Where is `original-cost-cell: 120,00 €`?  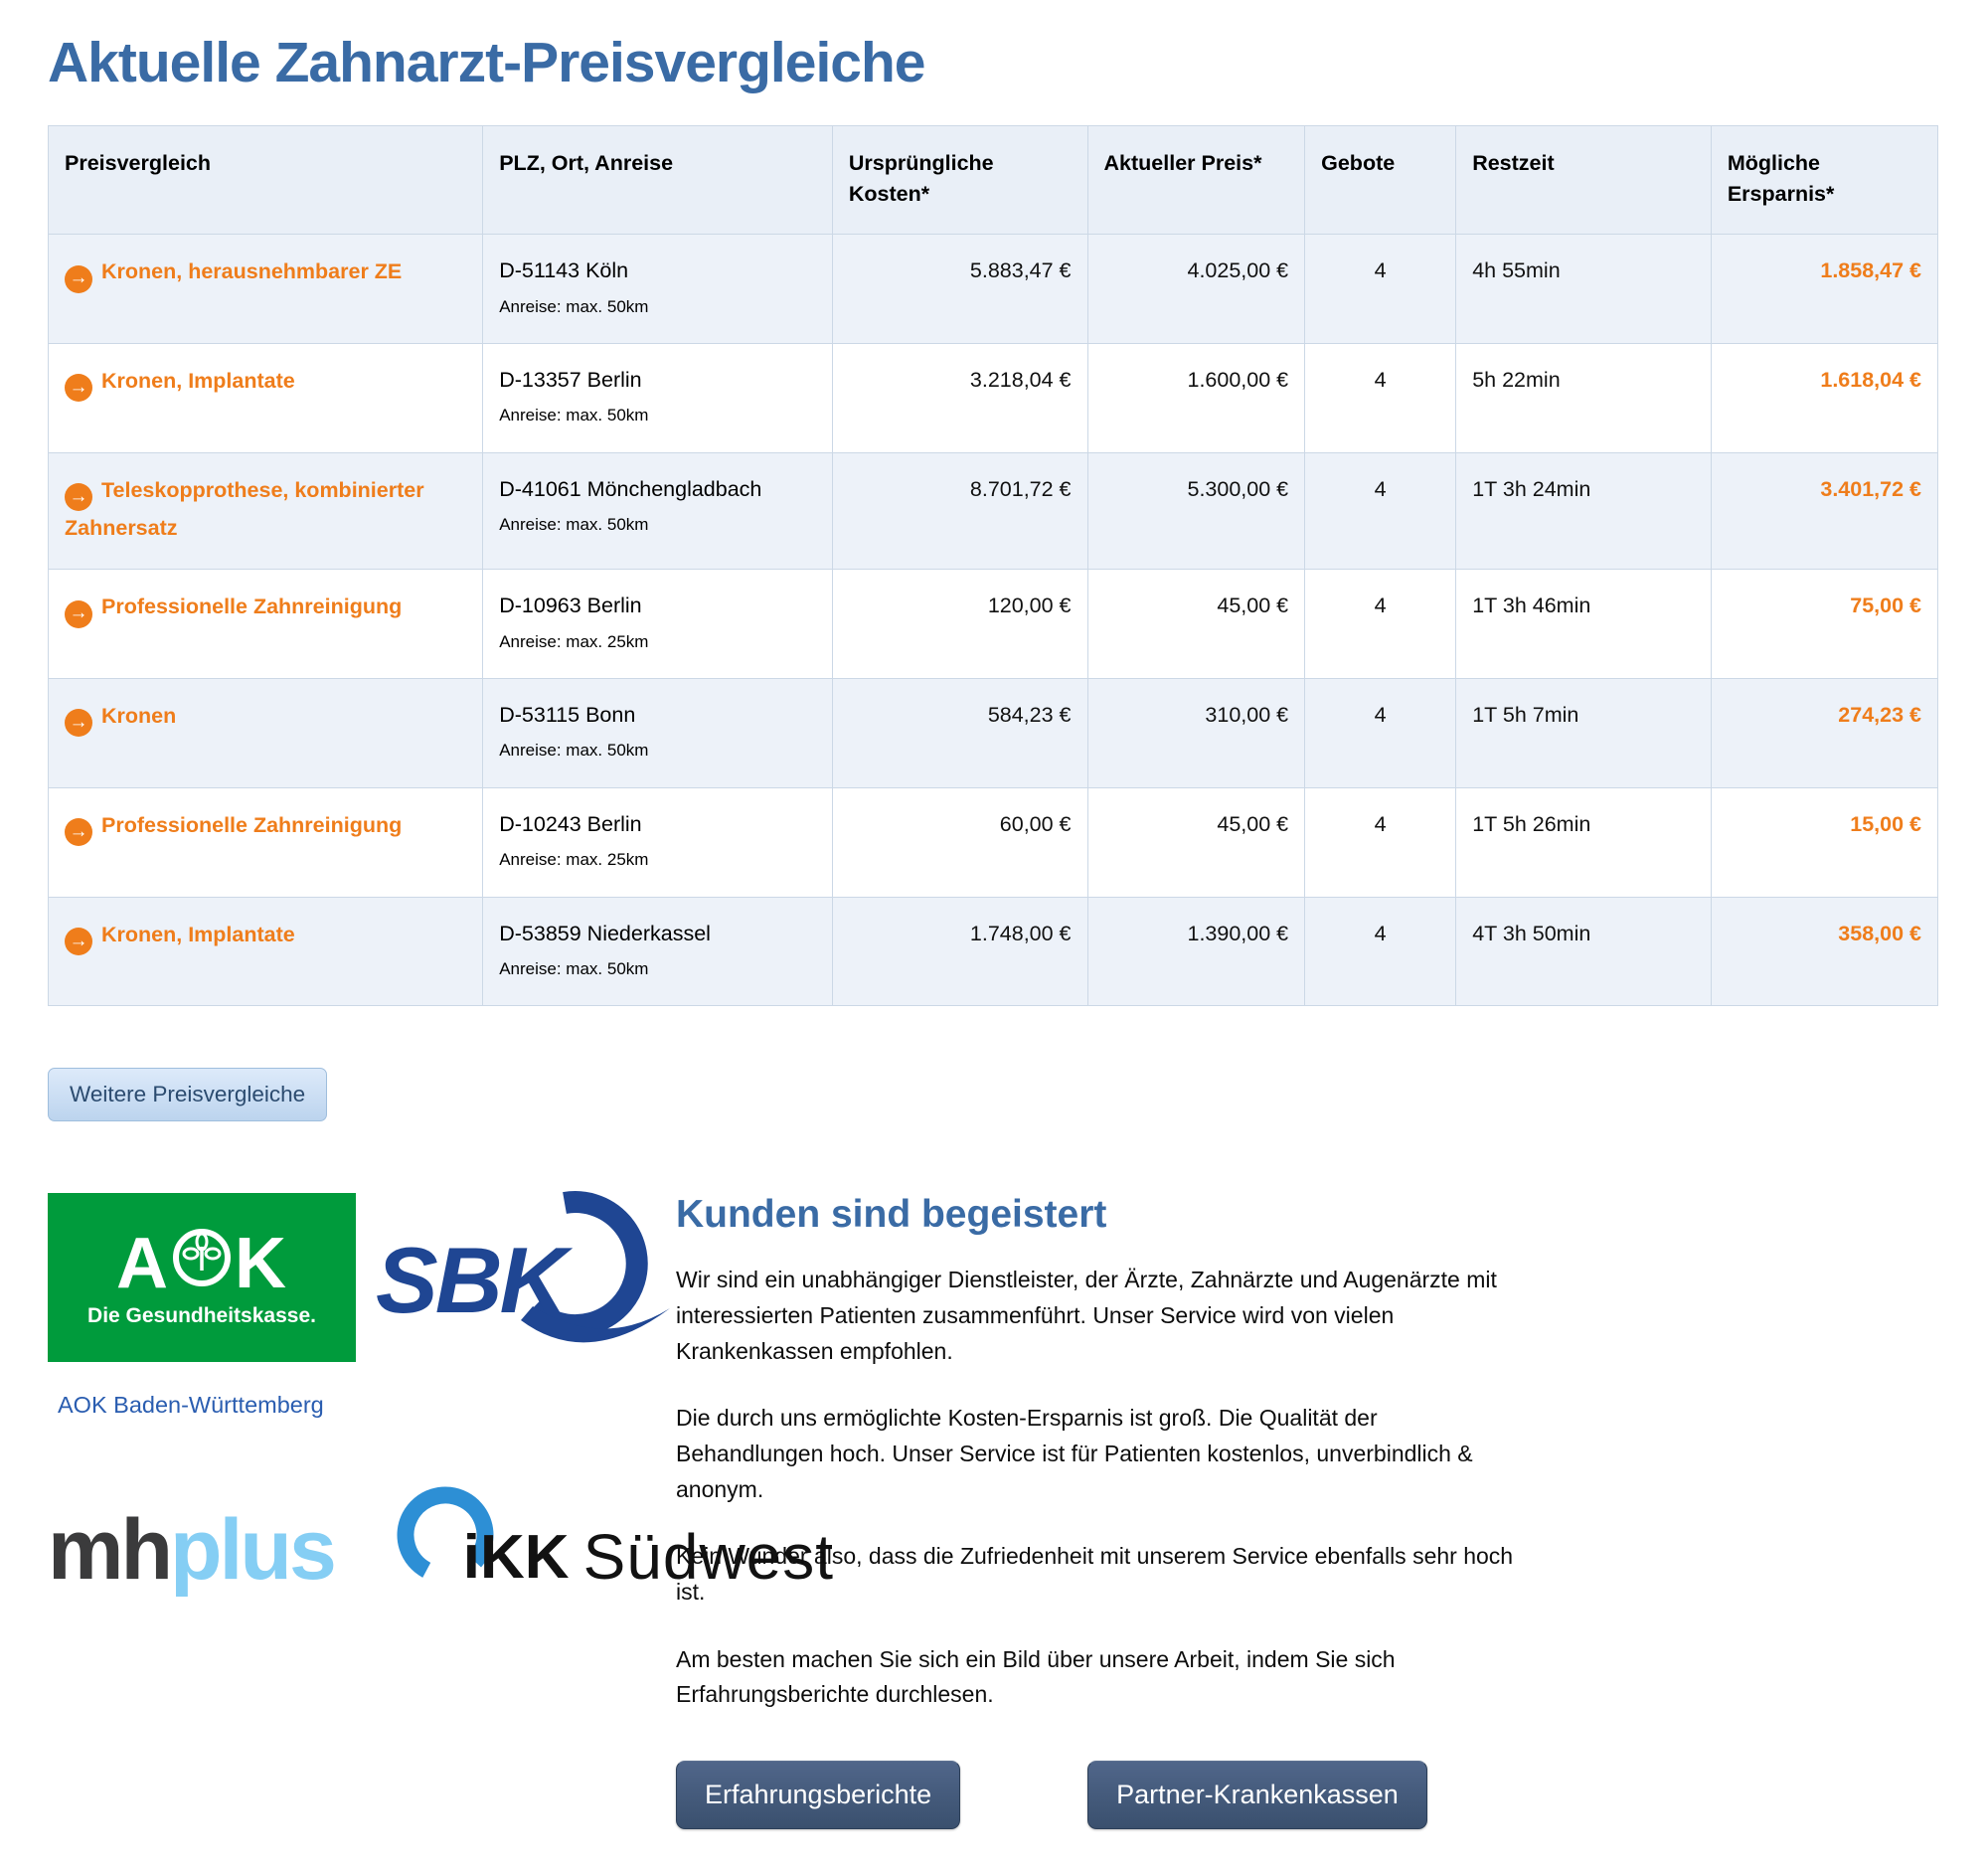 original-cost-cell: 120,00 € is located at coordinates (959, 624).